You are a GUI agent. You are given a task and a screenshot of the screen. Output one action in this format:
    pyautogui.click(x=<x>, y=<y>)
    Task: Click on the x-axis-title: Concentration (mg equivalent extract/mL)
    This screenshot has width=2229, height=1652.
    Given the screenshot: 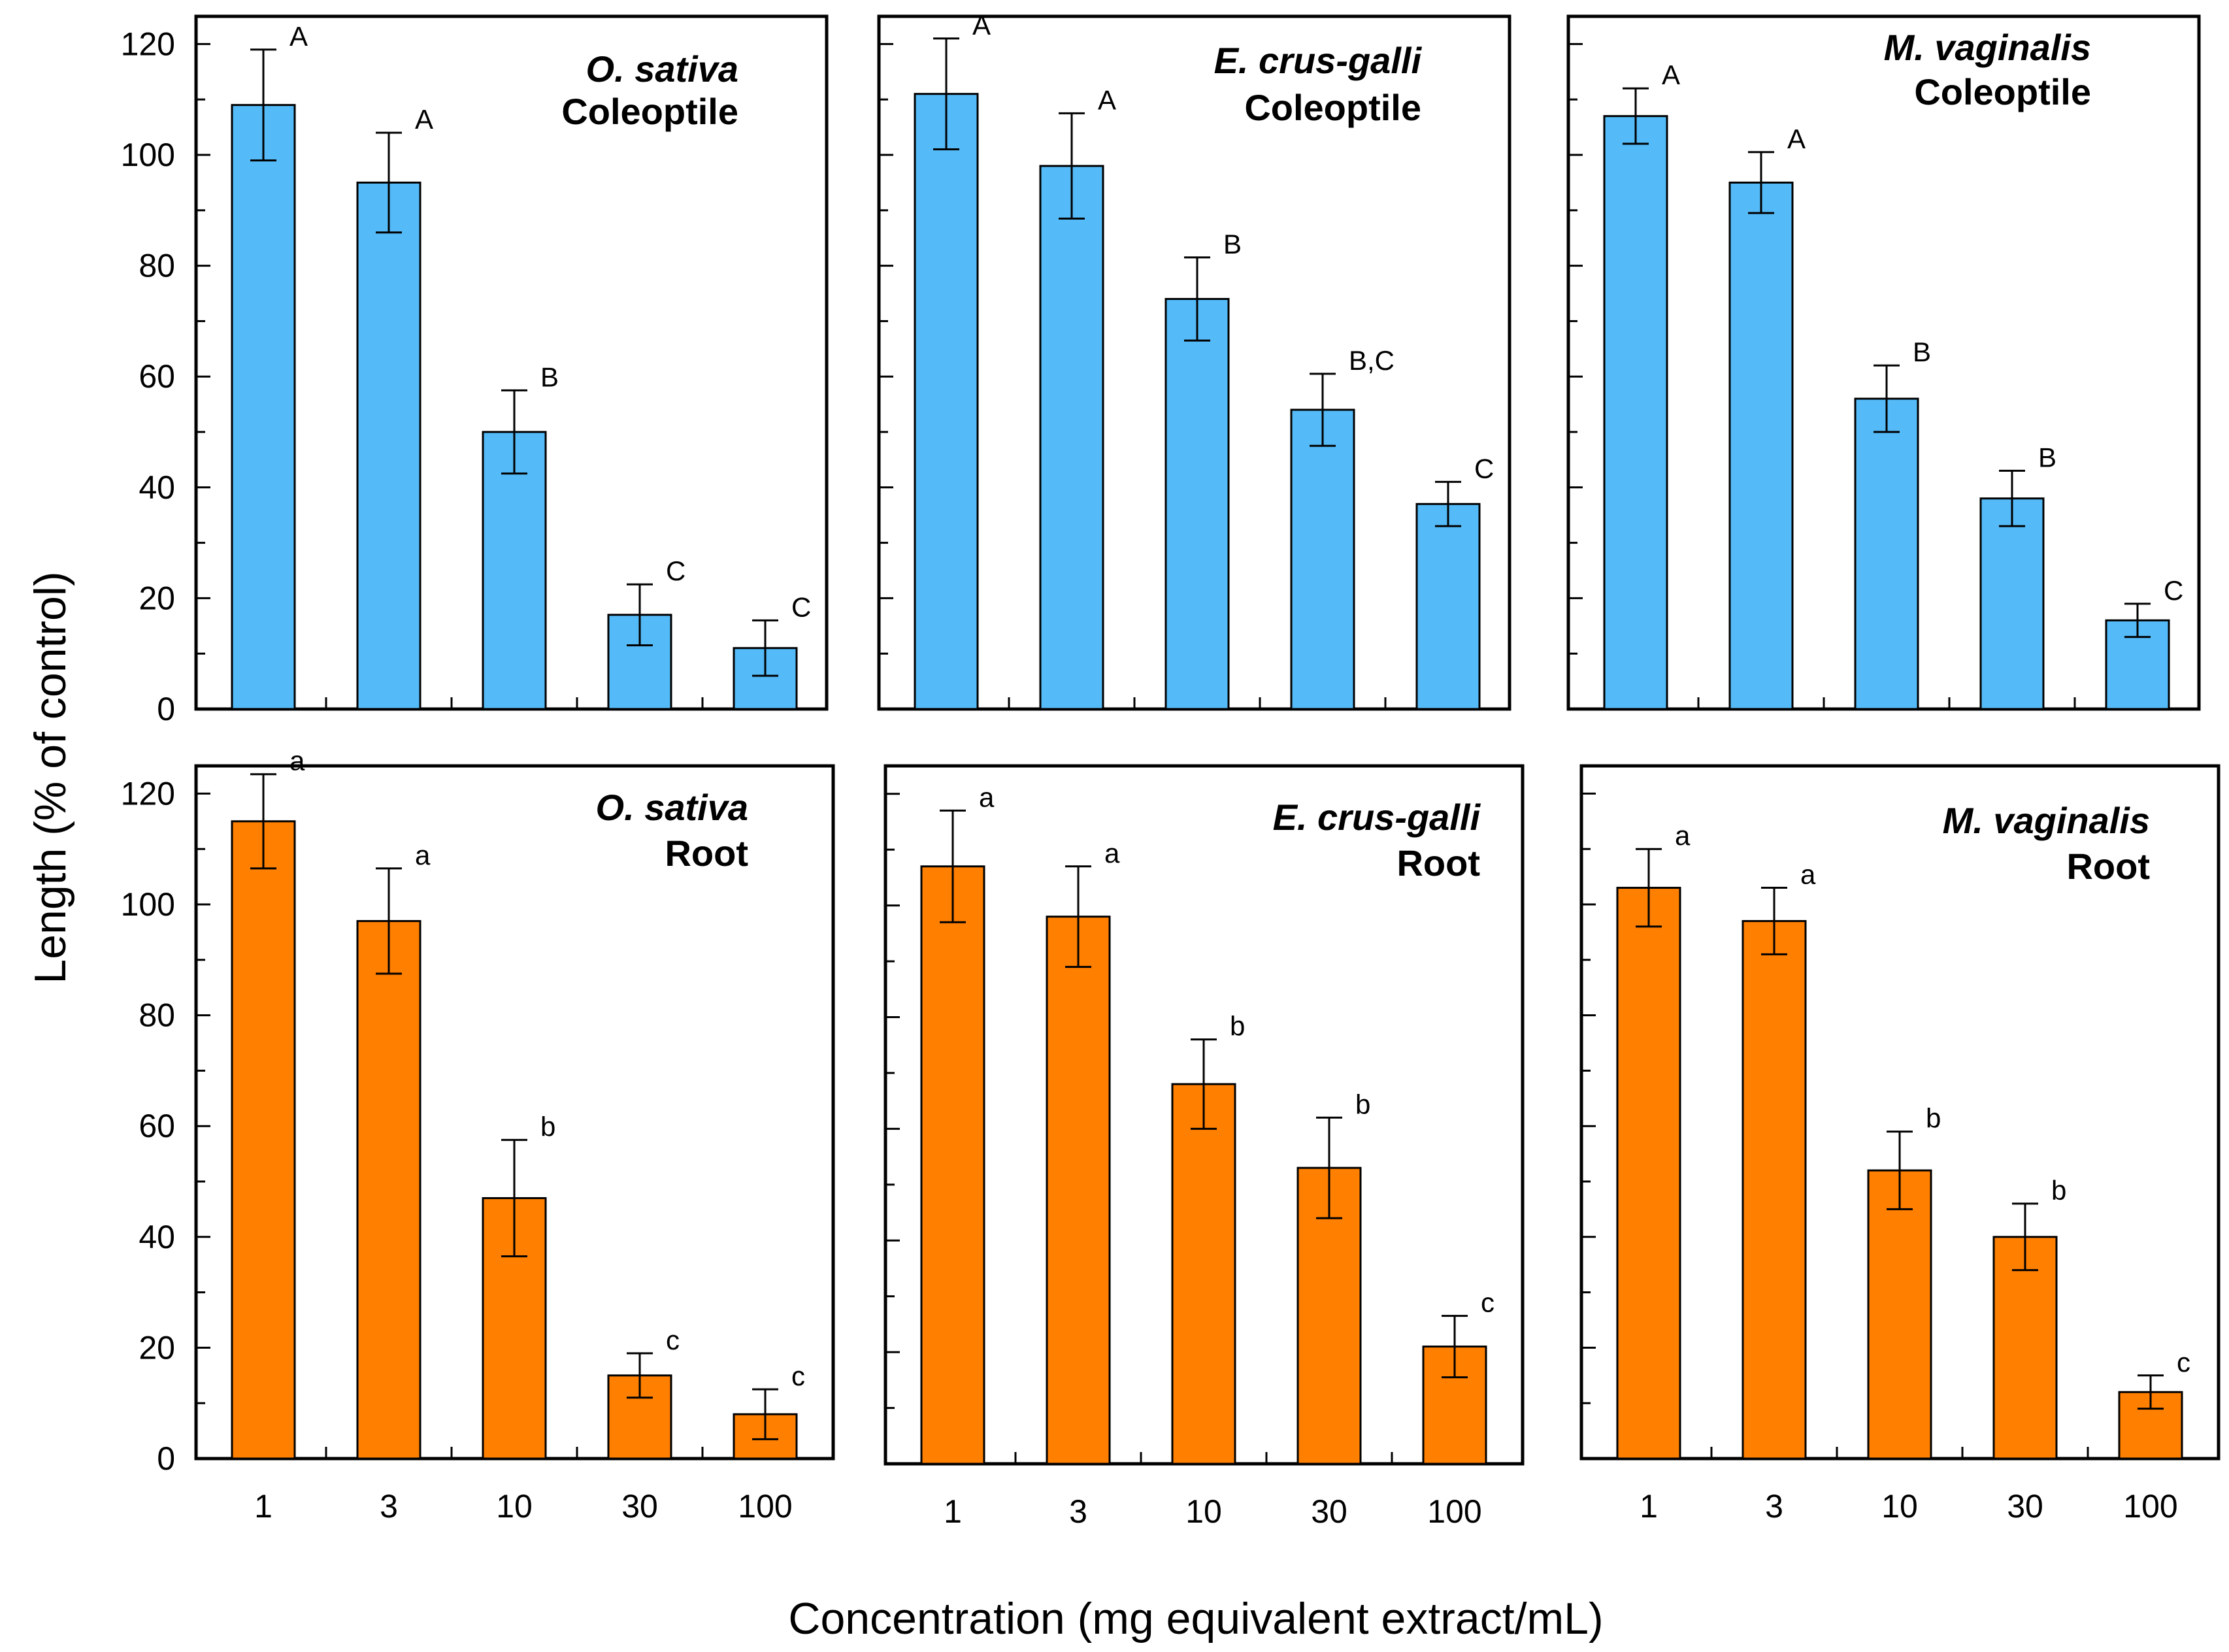 What is the action you would take?
    pyautogui.click(x=1195, y=1619)
    